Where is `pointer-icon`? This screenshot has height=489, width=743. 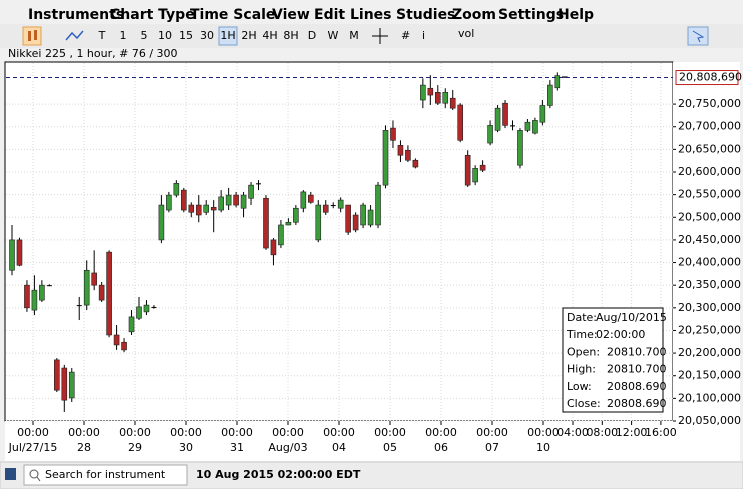
pointer-icon is located at coordinates (698, 36).